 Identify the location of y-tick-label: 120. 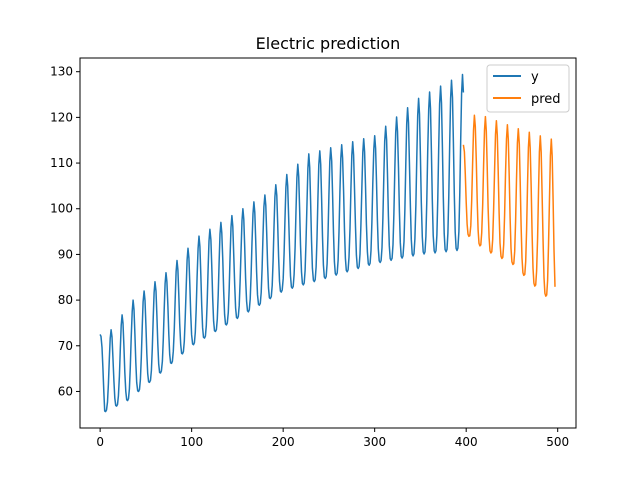
(61, 117).